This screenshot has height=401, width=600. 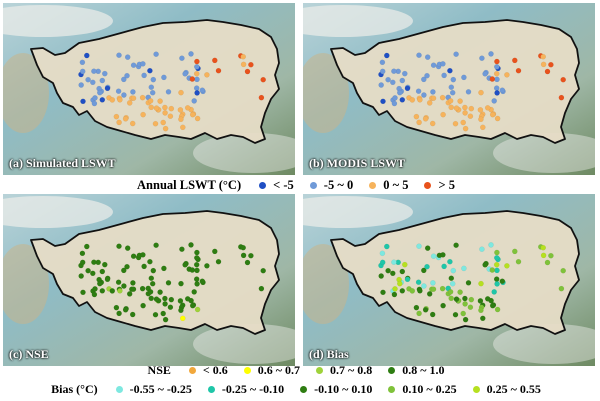 What do you see at coordinates (343, 388) in the screenshot?
I see `legend-label: -0.10 ~ 0.10` at bounding box center [343, 388].